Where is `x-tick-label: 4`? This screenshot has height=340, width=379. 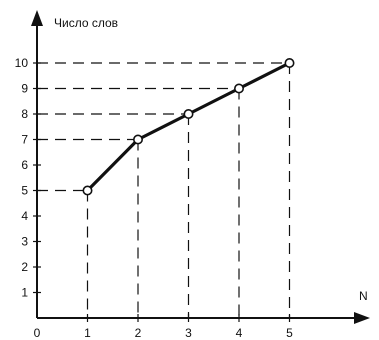 x-tick-label: 4 is located at coordinates (239, 333).